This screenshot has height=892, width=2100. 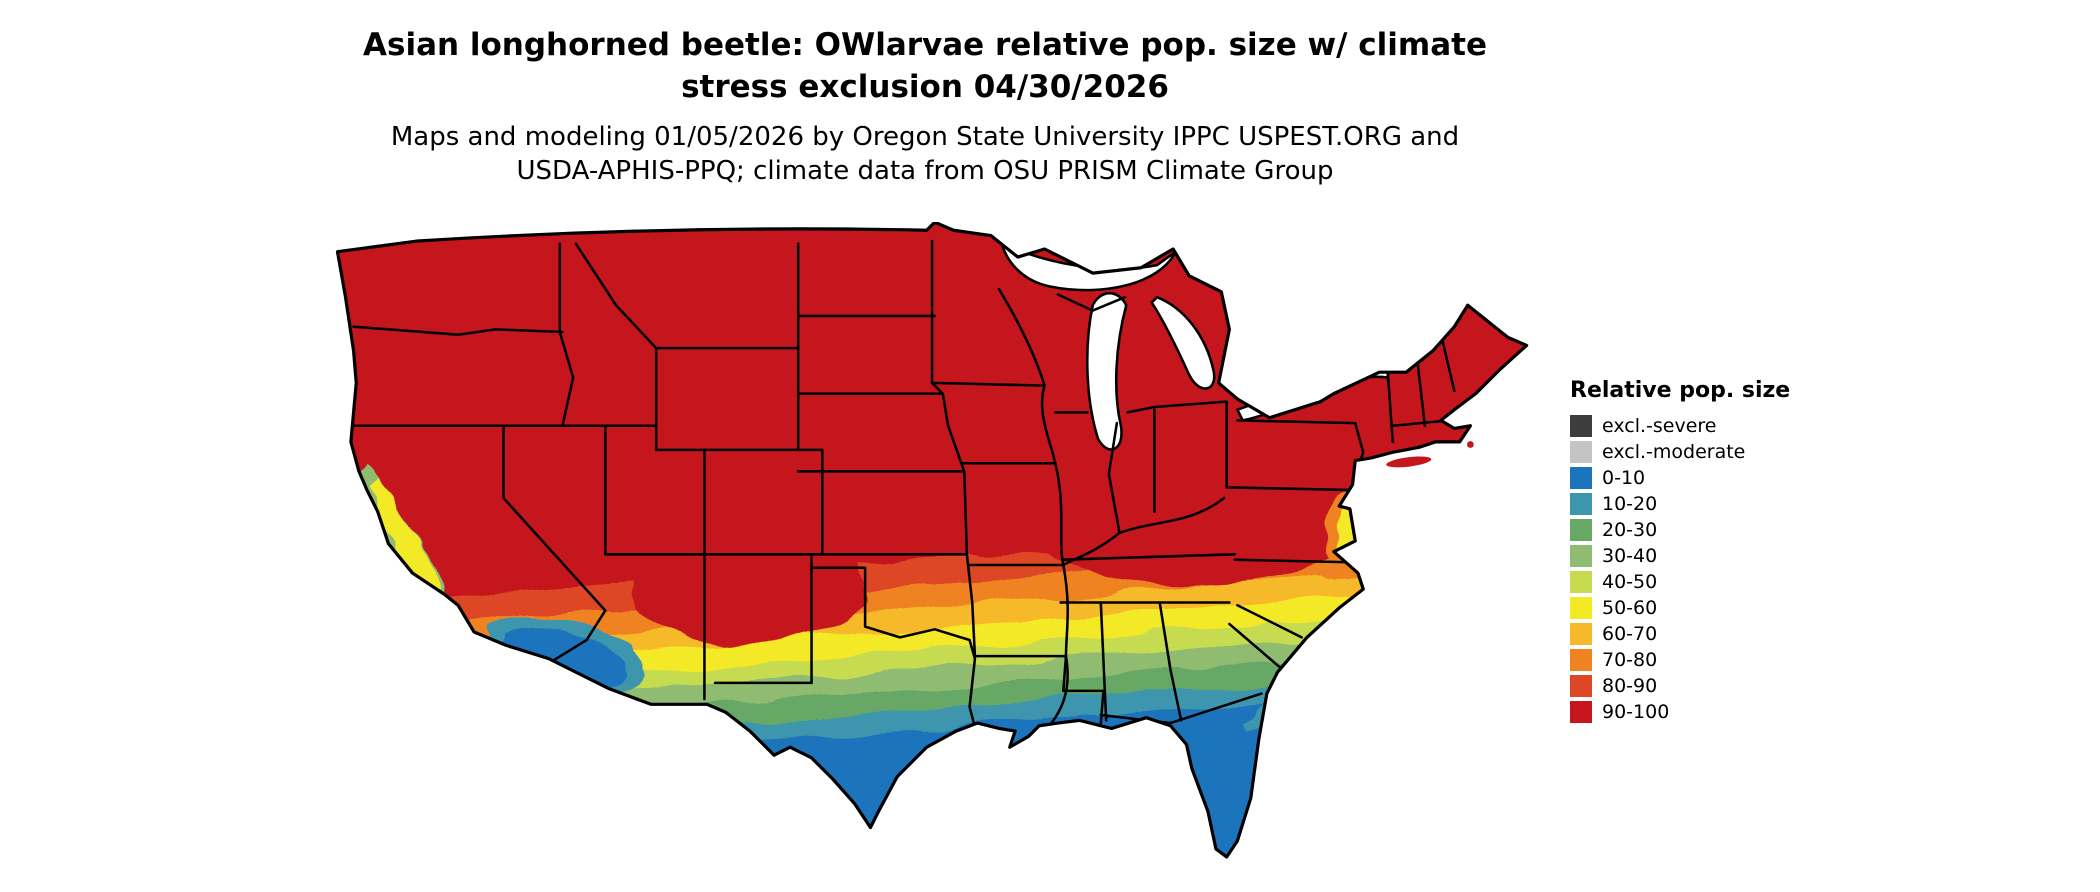 What do you see at coordinates (1680, 608) in the screenshot?
I see `legend-row: 50-60` at bounding box center [1680, 608].